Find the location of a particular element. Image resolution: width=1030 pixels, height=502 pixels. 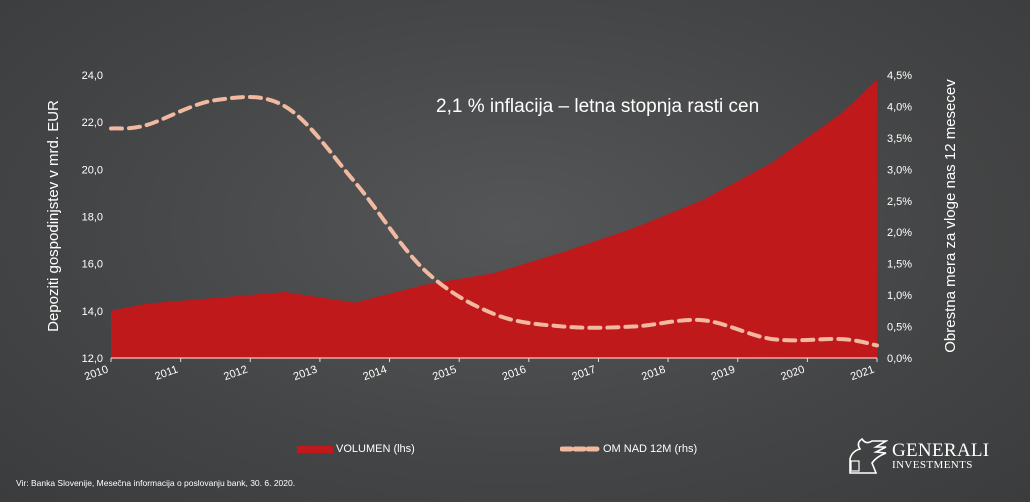

y2-tick-label: 3,0% is located at coordinates (899, 170).